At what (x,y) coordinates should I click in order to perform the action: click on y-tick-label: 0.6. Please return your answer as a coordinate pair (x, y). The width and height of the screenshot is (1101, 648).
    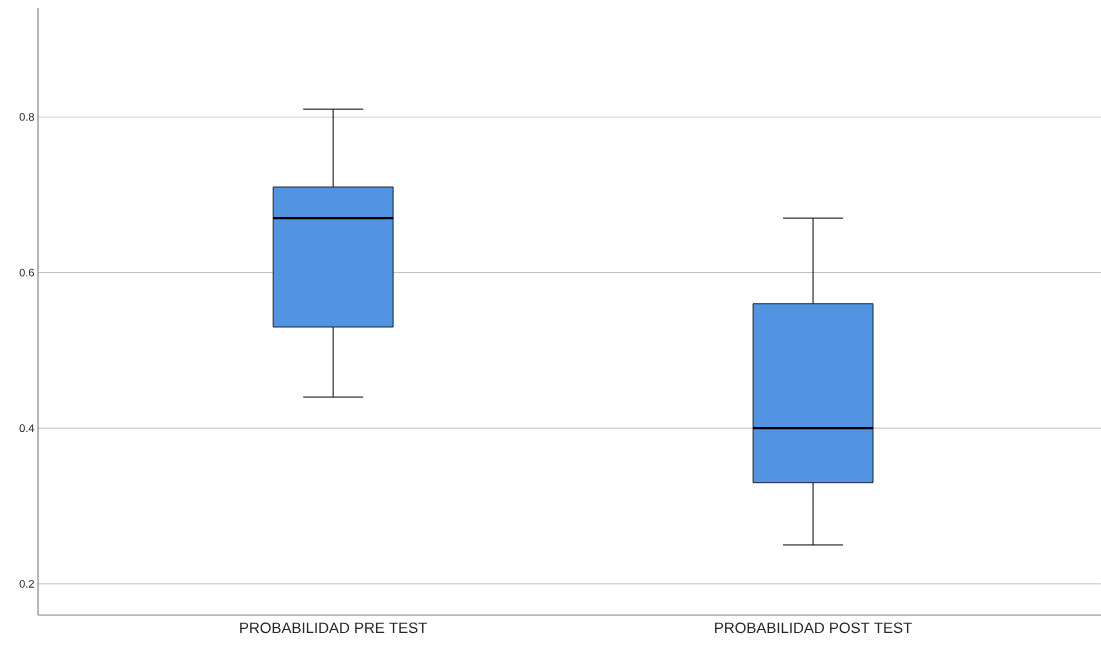
    Looking at the image, I should click on (26, 272).